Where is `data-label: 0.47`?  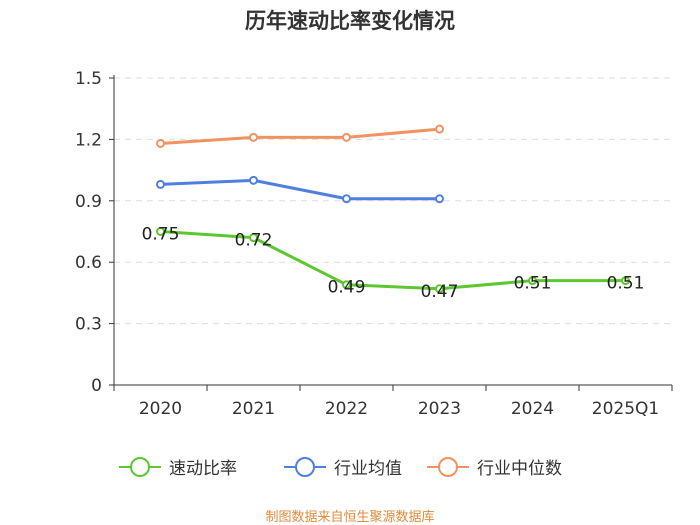 data-label: 0.47 is located at coordinates (440, 292).